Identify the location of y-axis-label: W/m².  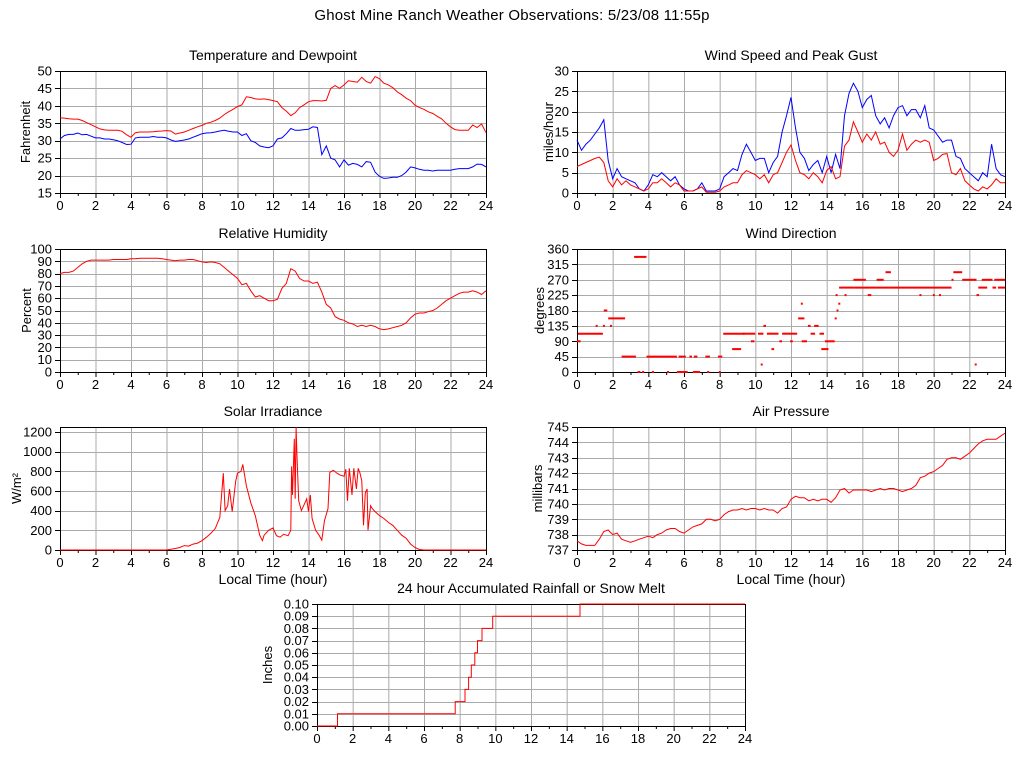
(16, 488).